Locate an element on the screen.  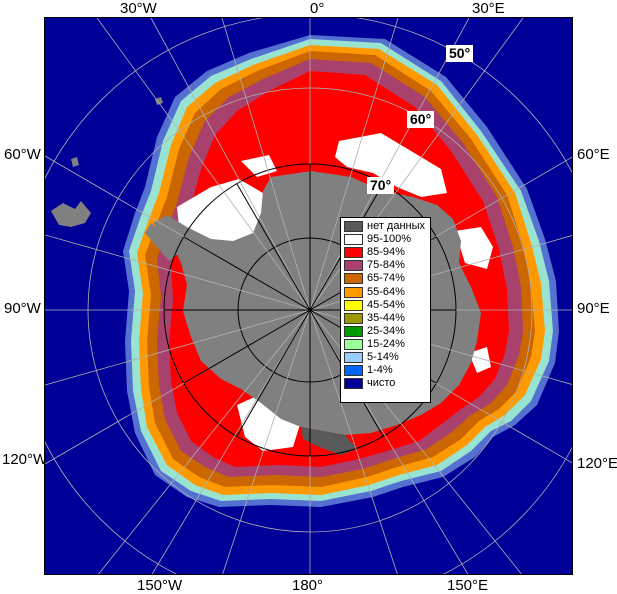
legend-item: чисто is located at coordinates (385, 383).